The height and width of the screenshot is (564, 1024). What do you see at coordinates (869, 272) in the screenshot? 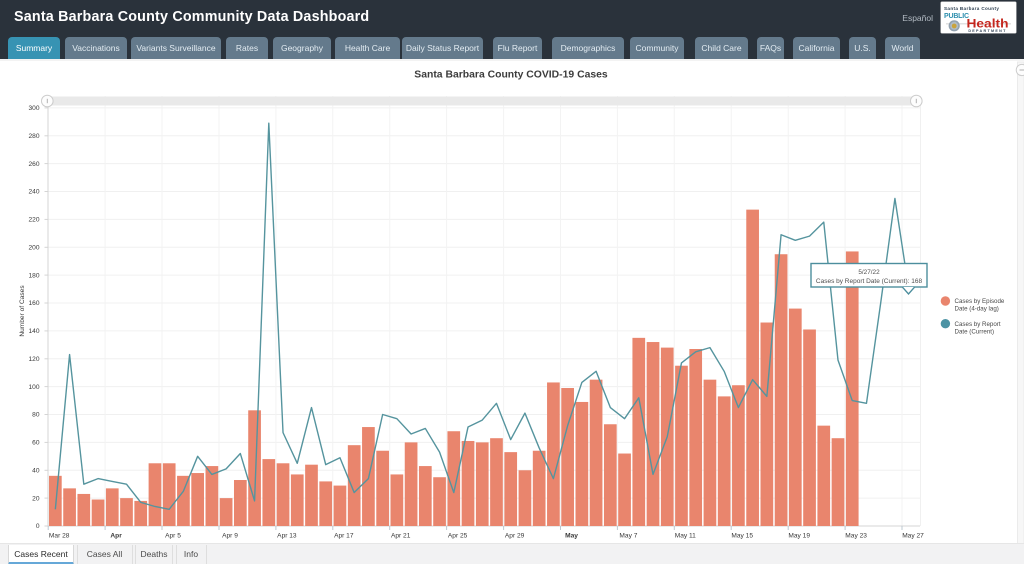
I see `svg-text: 5/27/22` at bounding box center [869, 272].